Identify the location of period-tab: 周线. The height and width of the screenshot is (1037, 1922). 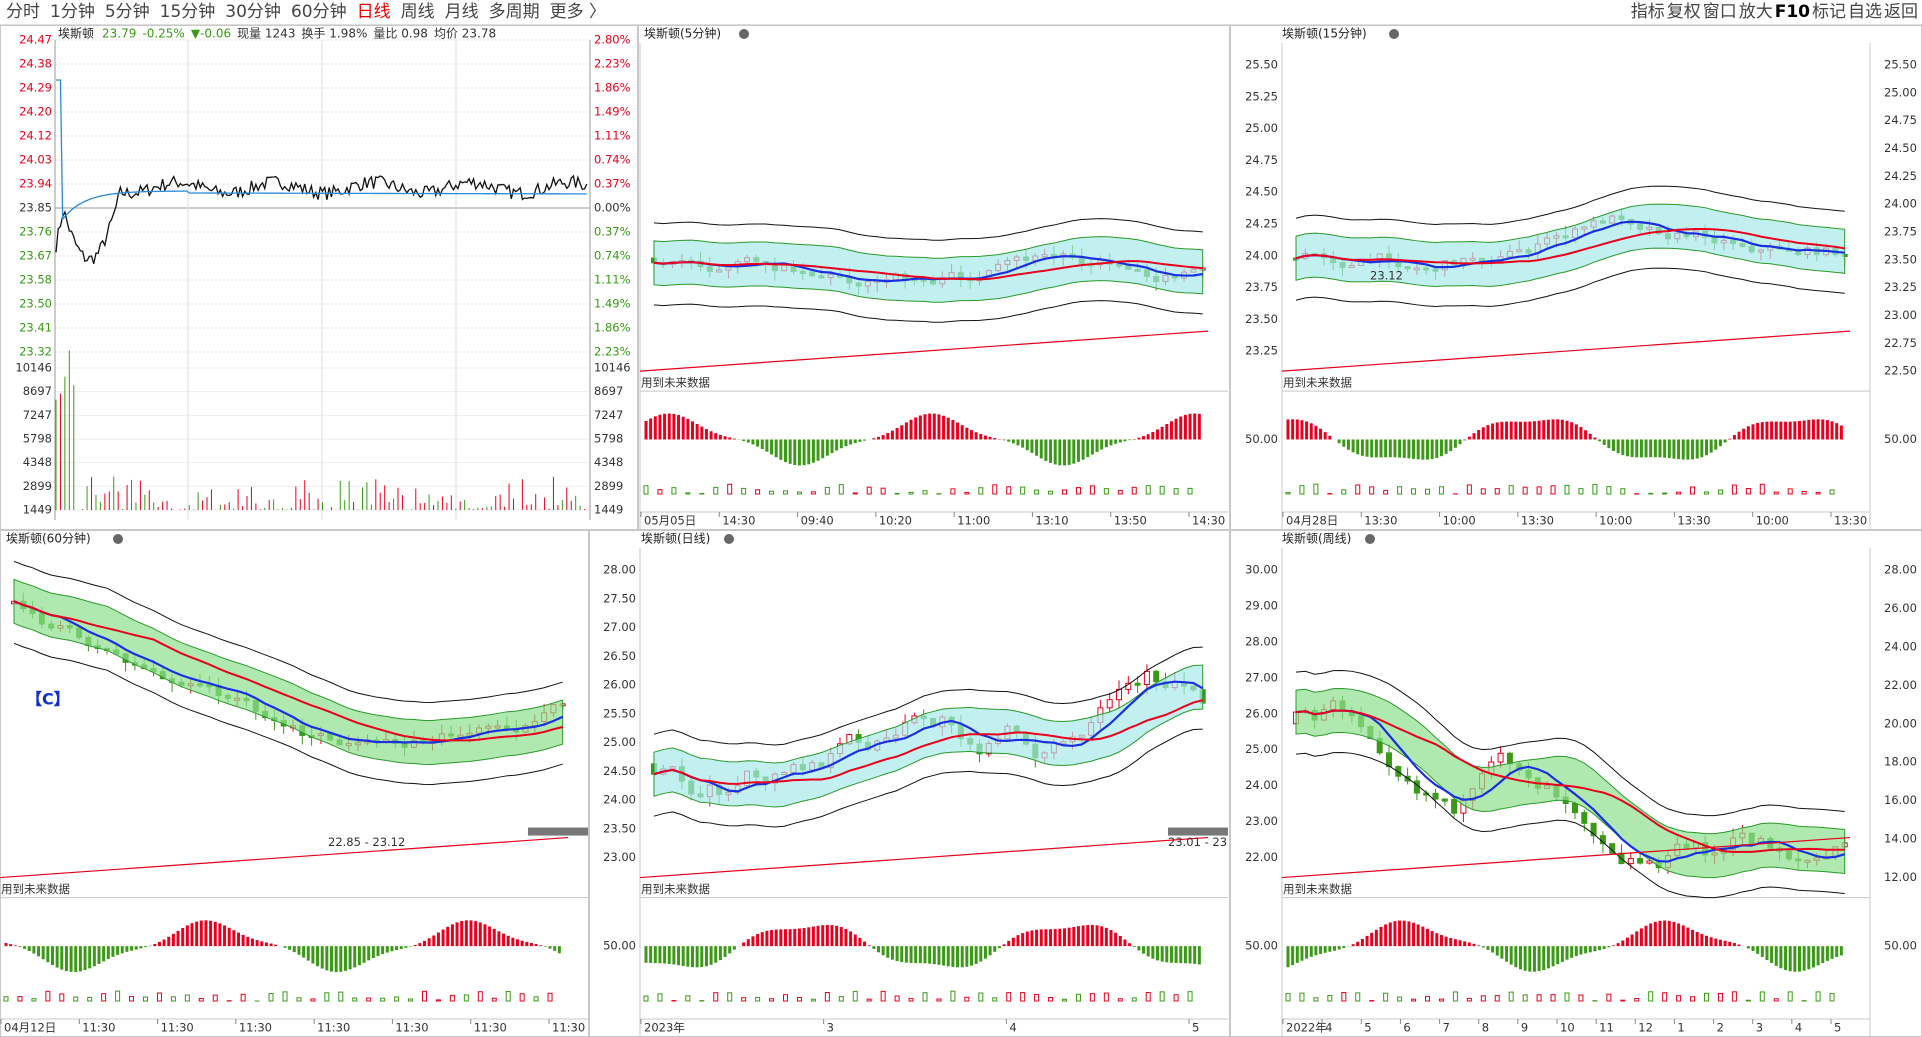
(418, 12).